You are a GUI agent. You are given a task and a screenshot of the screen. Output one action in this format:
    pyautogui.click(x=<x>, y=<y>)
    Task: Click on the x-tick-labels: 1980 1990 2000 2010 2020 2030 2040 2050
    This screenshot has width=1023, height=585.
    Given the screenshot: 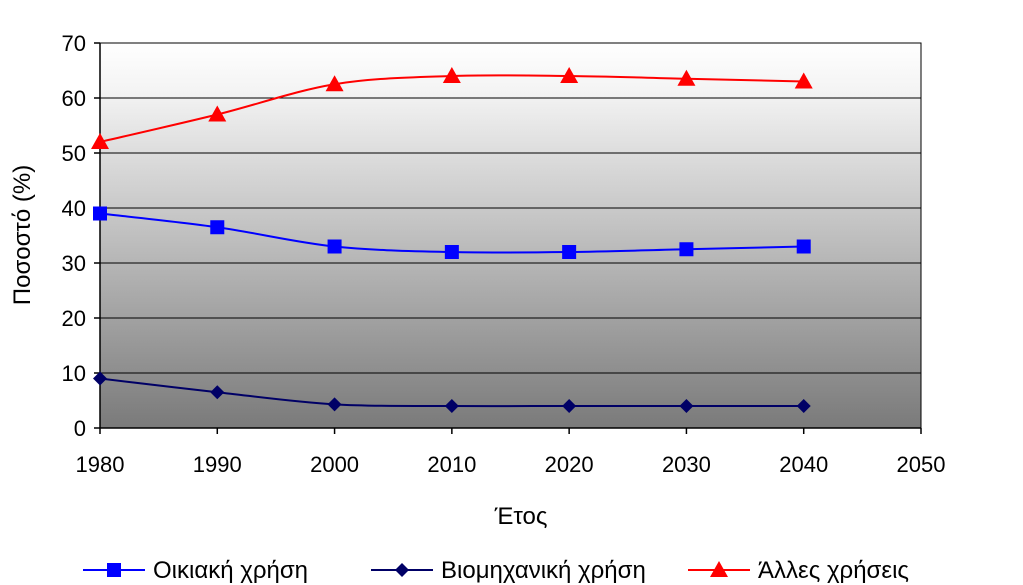 What is the action you would take?
    pyautogui.click(x=511, y=464)
    